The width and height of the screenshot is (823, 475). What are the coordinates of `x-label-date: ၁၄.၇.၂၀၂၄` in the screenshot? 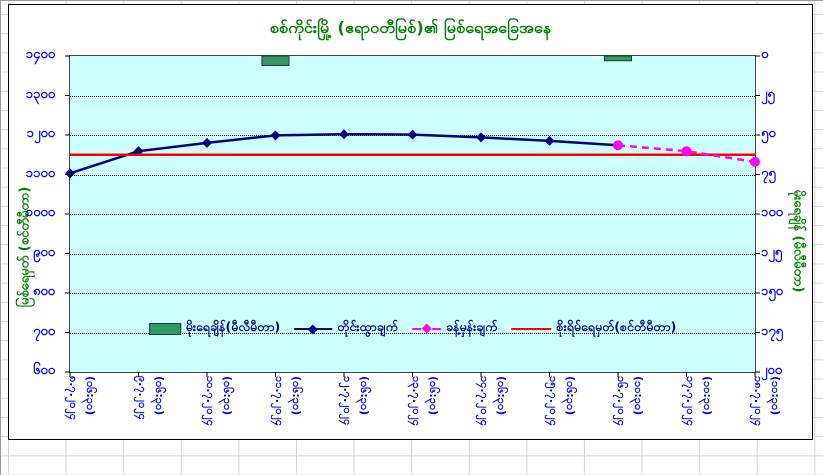 It's located at (484, 401).